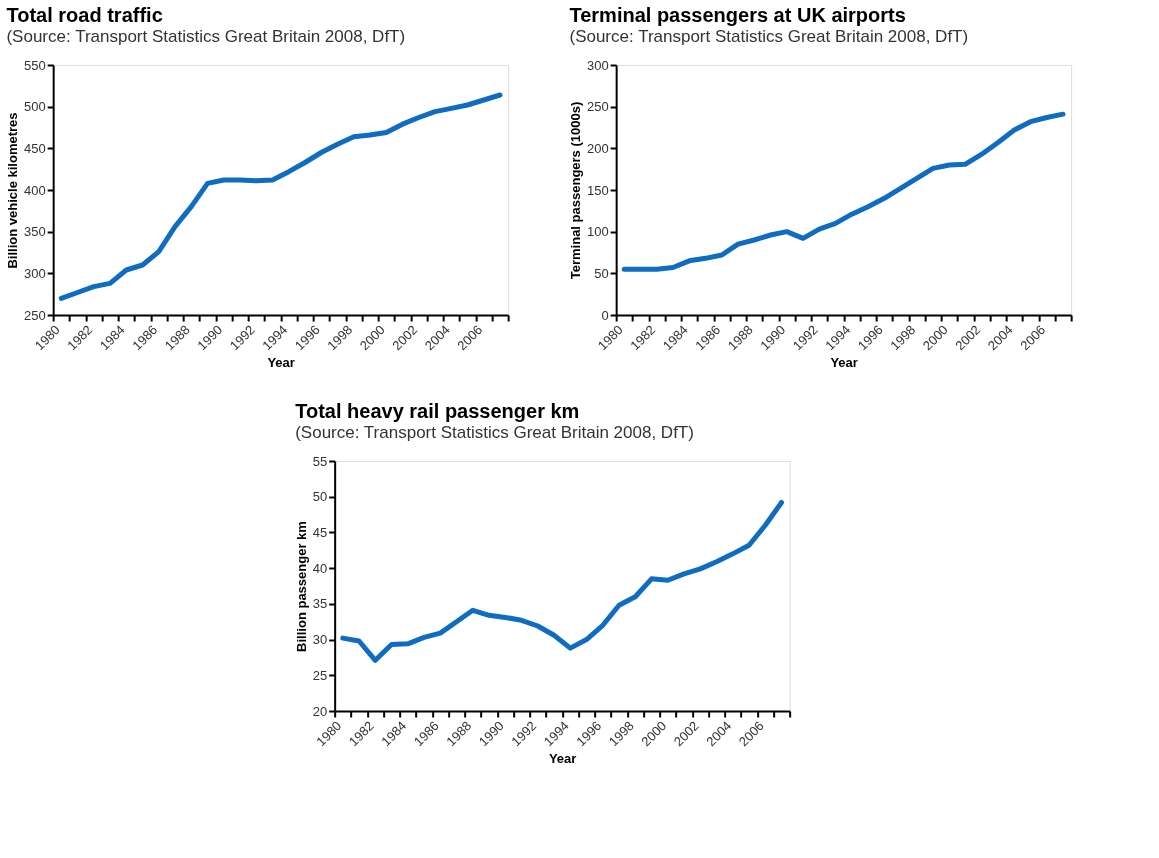 This screenshot has height=858, width=1159. I want to click on y-tick-label: 400, so click(34, 190).